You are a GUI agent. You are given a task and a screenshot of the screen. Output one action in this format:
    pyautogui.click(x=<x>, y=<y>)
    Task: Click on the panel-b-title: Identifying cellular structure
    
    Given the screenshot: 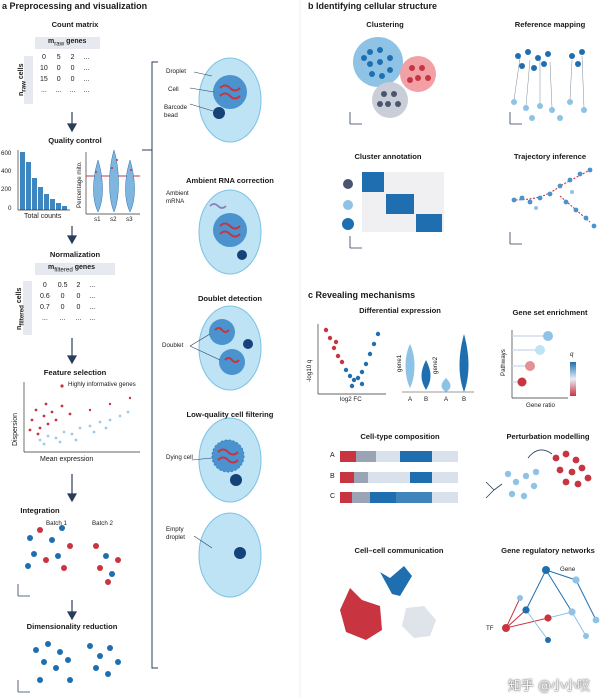 What is the action you would take?
    pyautogui.click(x=377, y=6)
    